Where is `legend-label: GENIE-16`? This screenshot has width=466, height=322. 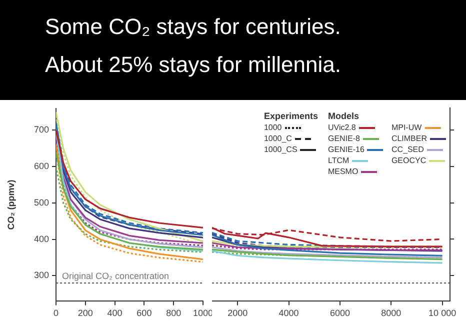
legend-label: GENIE-16 is located at coordinates (346, 149).